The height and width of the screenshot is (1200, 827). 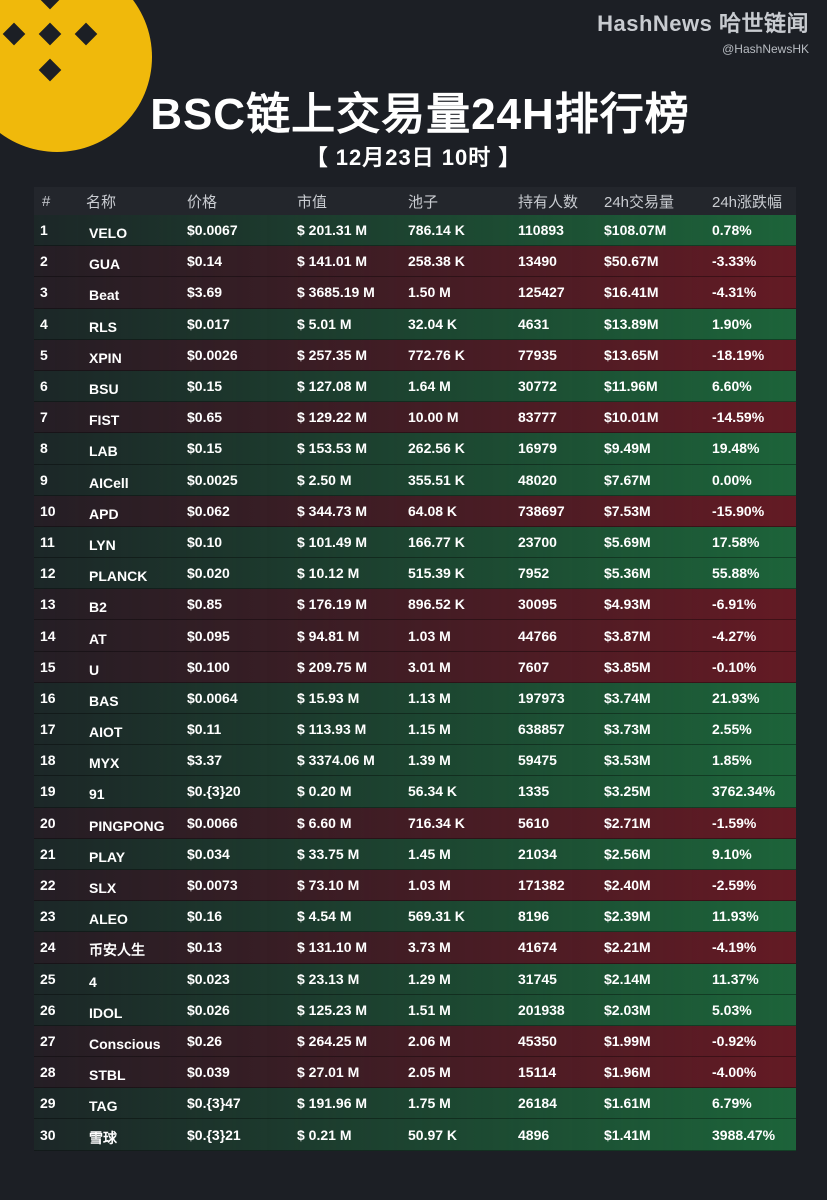 What do you see at coordinates (736, 541) in the screenshot?
I see `change-cell: 17.58%` at bounding box center [736, 541].